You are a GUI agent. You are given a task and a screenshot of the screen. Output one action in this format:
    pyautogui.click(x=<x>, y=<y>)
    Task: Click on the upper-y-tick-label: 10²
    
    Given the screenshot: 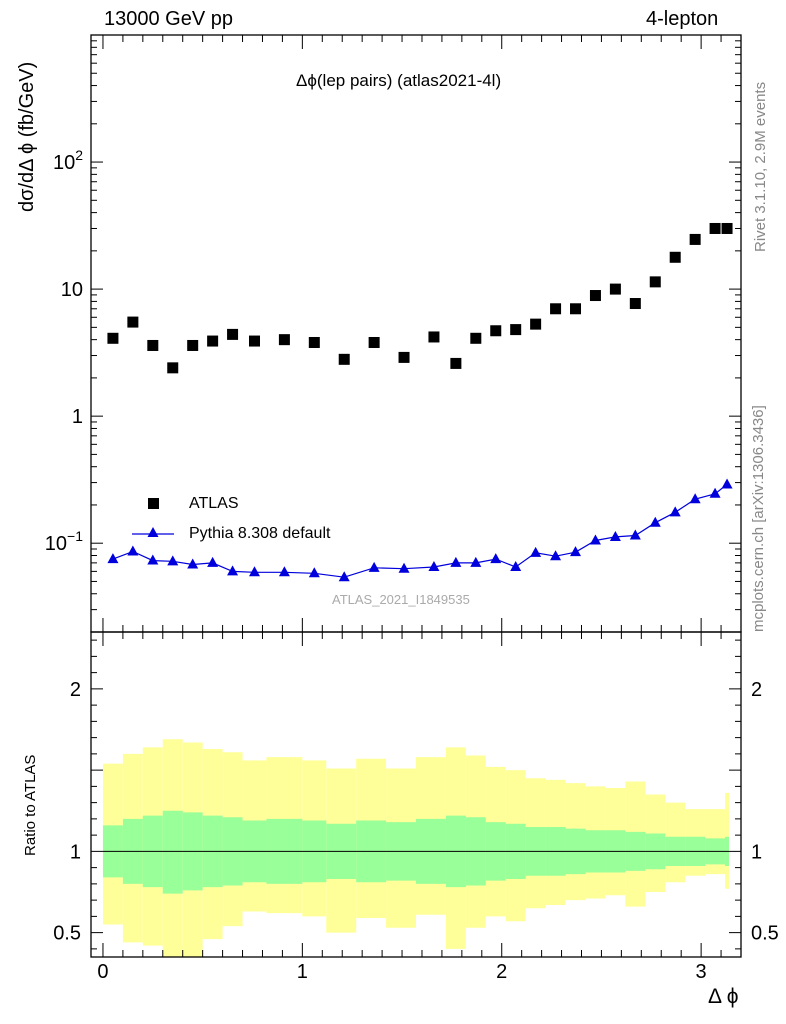 What is the action you would take?
    pyautogui.click(x=68, y=160)
    